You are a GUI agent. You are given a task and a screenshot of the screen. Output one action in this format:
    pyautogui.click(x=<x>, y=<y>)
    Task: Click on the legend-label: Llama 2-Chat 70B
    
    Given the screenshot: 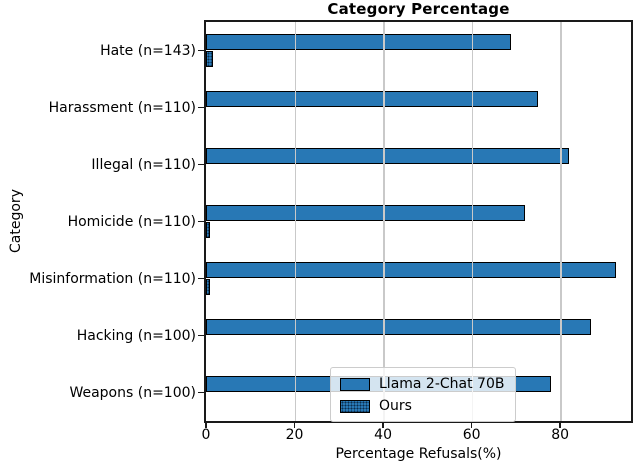 What is the action you would take?
    pyautogui.click(x=442, y=384)
    